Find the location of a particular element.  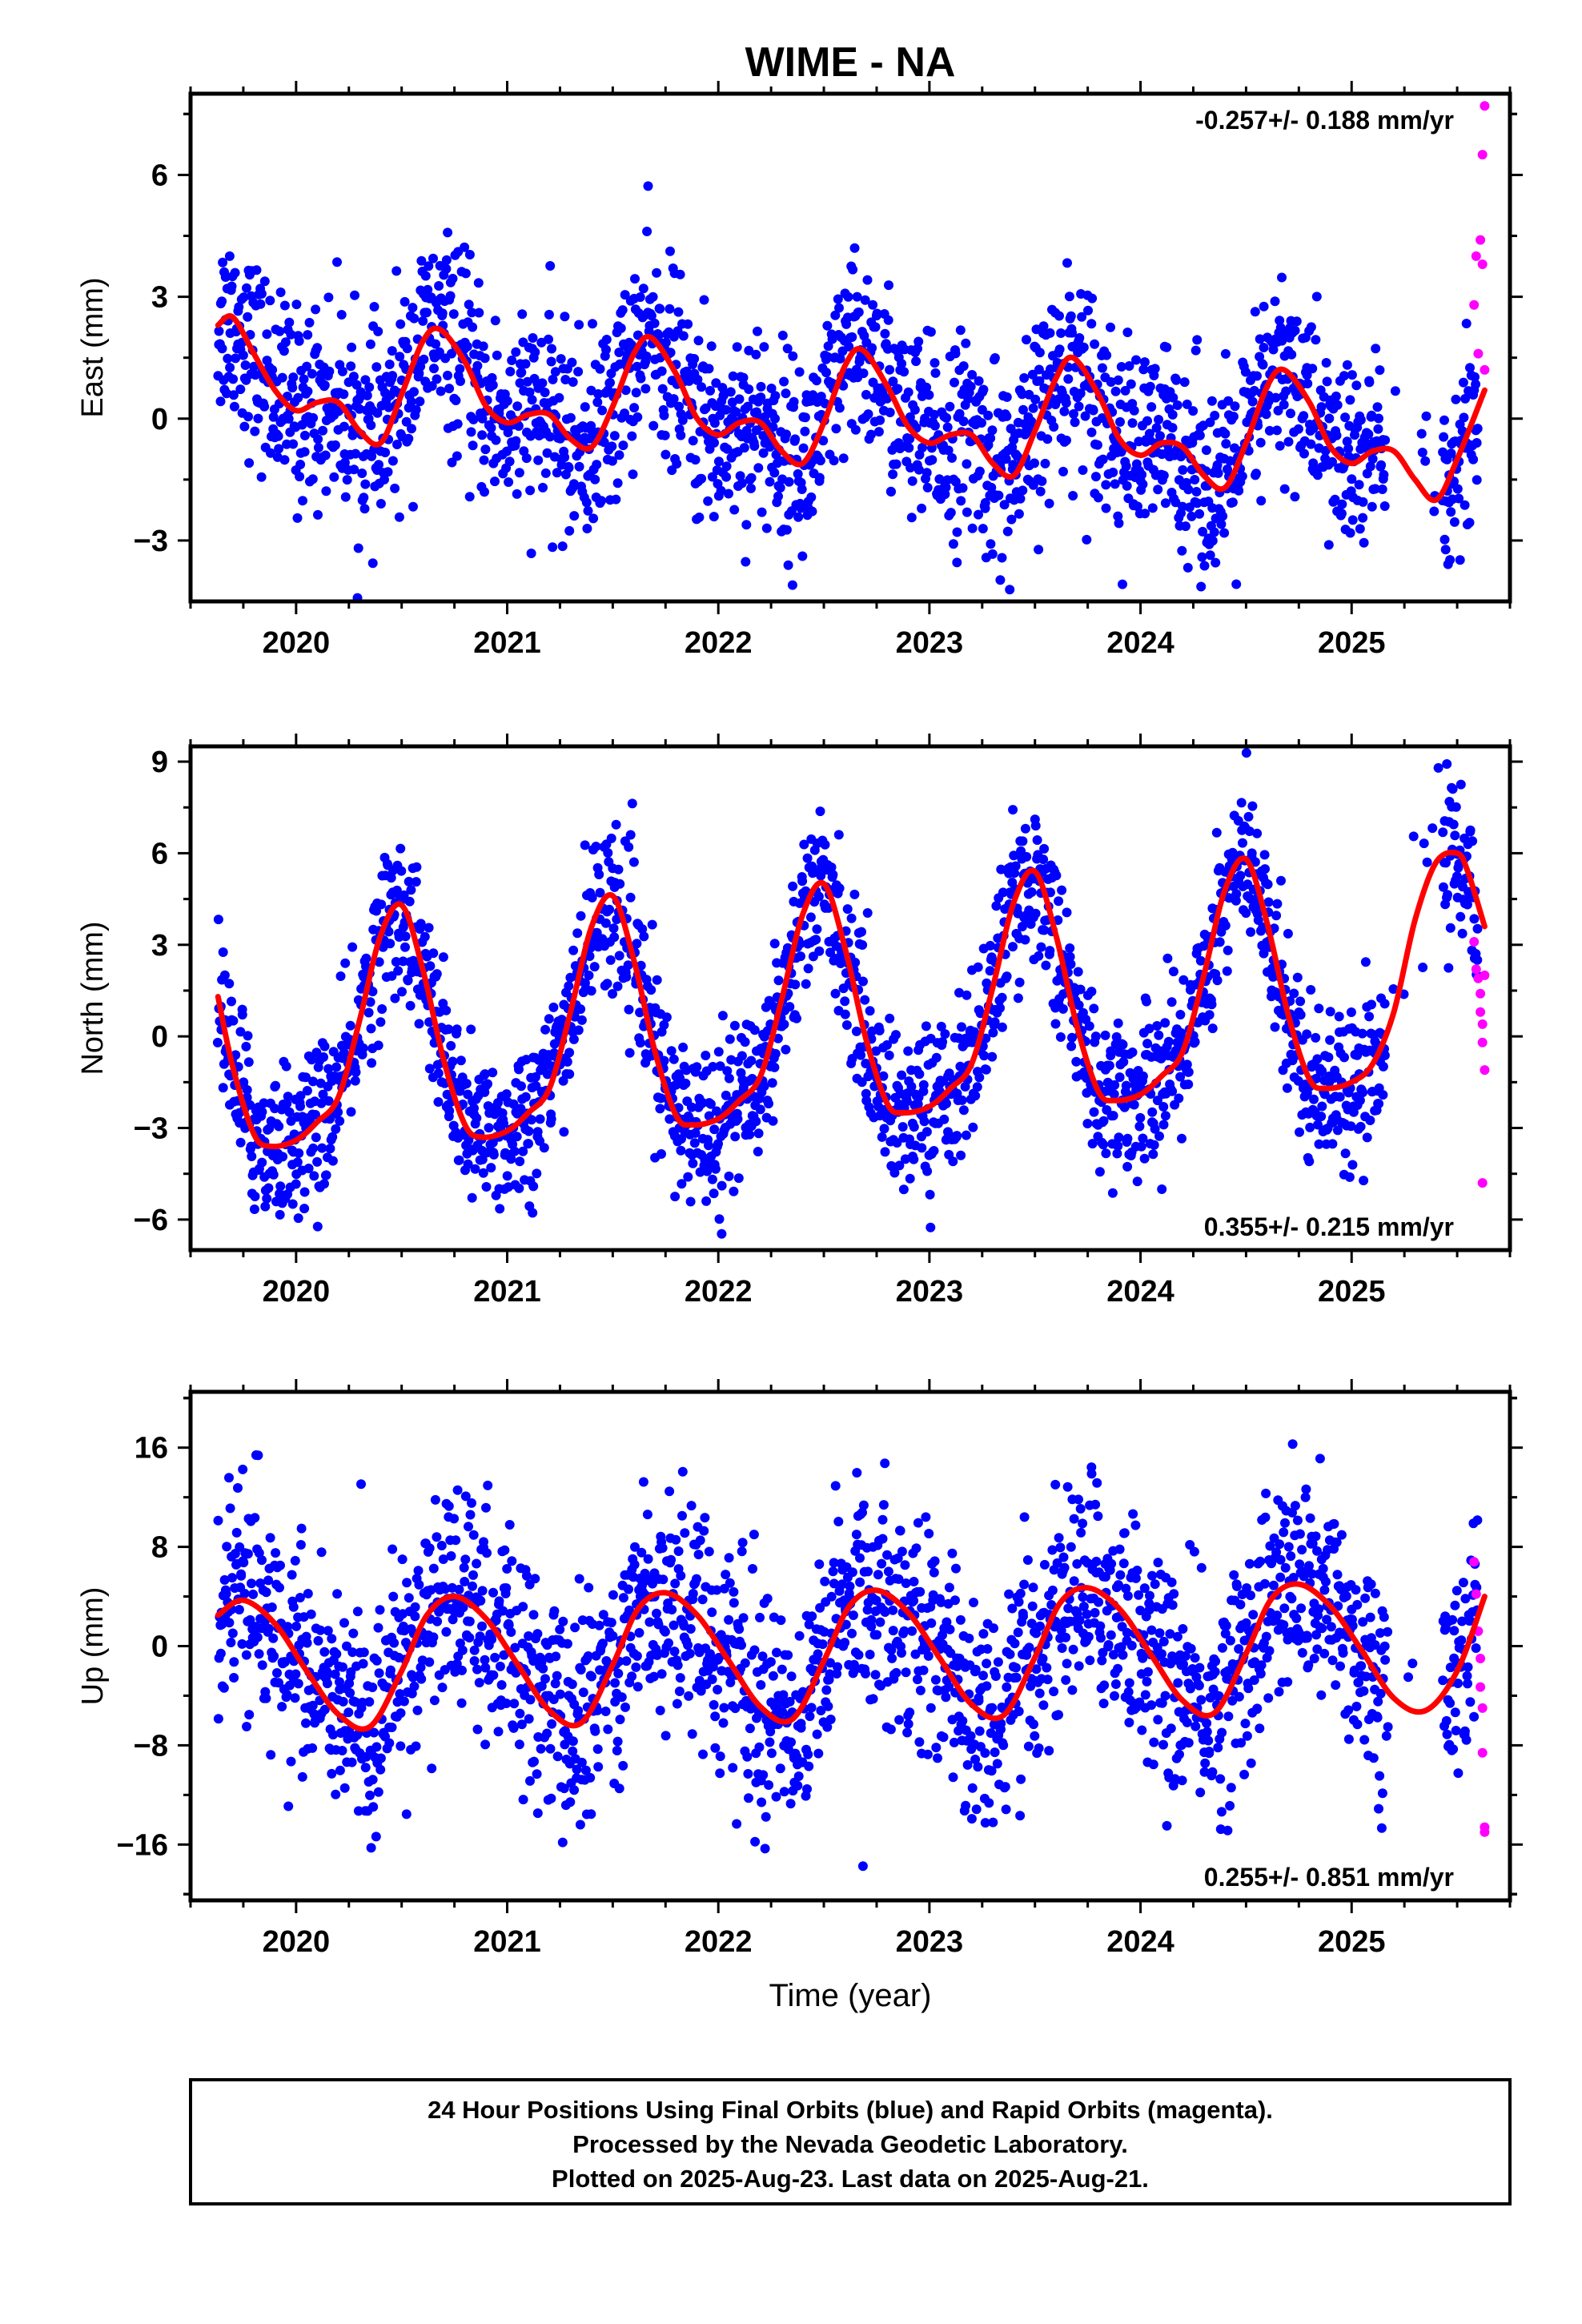

y-tick-label: −6 is located at coordinates (151, 1220).